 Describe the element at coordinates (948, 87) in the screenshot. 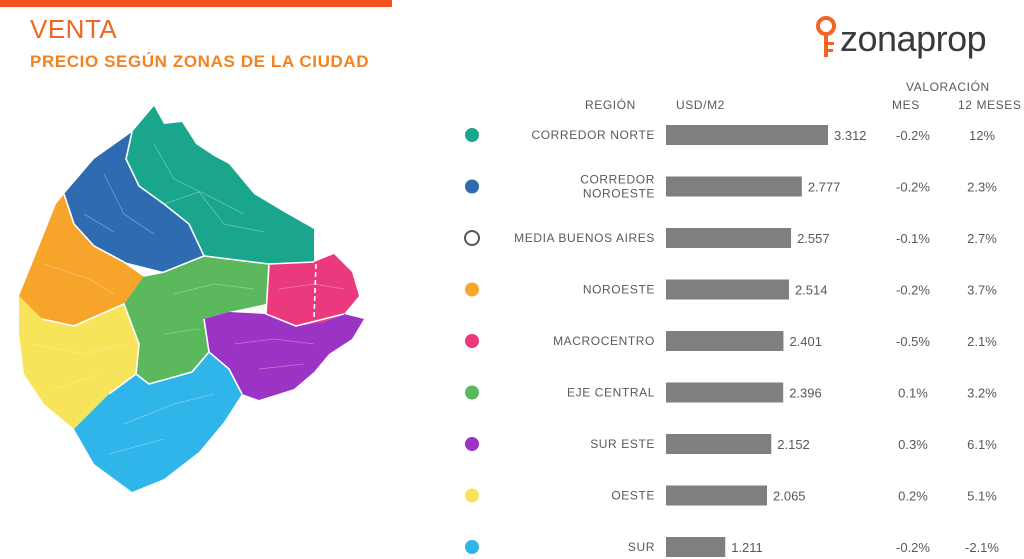

I see `header-valoracion: VALORACIÓN` at that location.